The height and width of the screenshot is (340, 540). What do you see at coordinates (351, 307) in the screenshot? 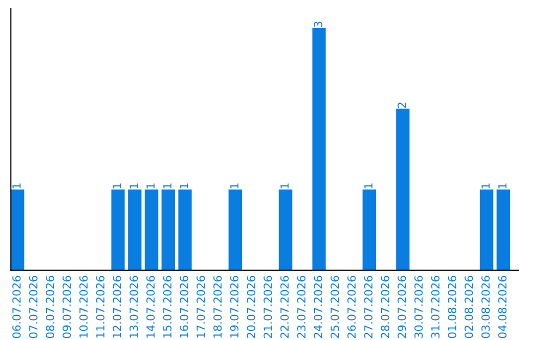
I see `x-tick-label: 26.07.2026` at bounding box center [351, 307].